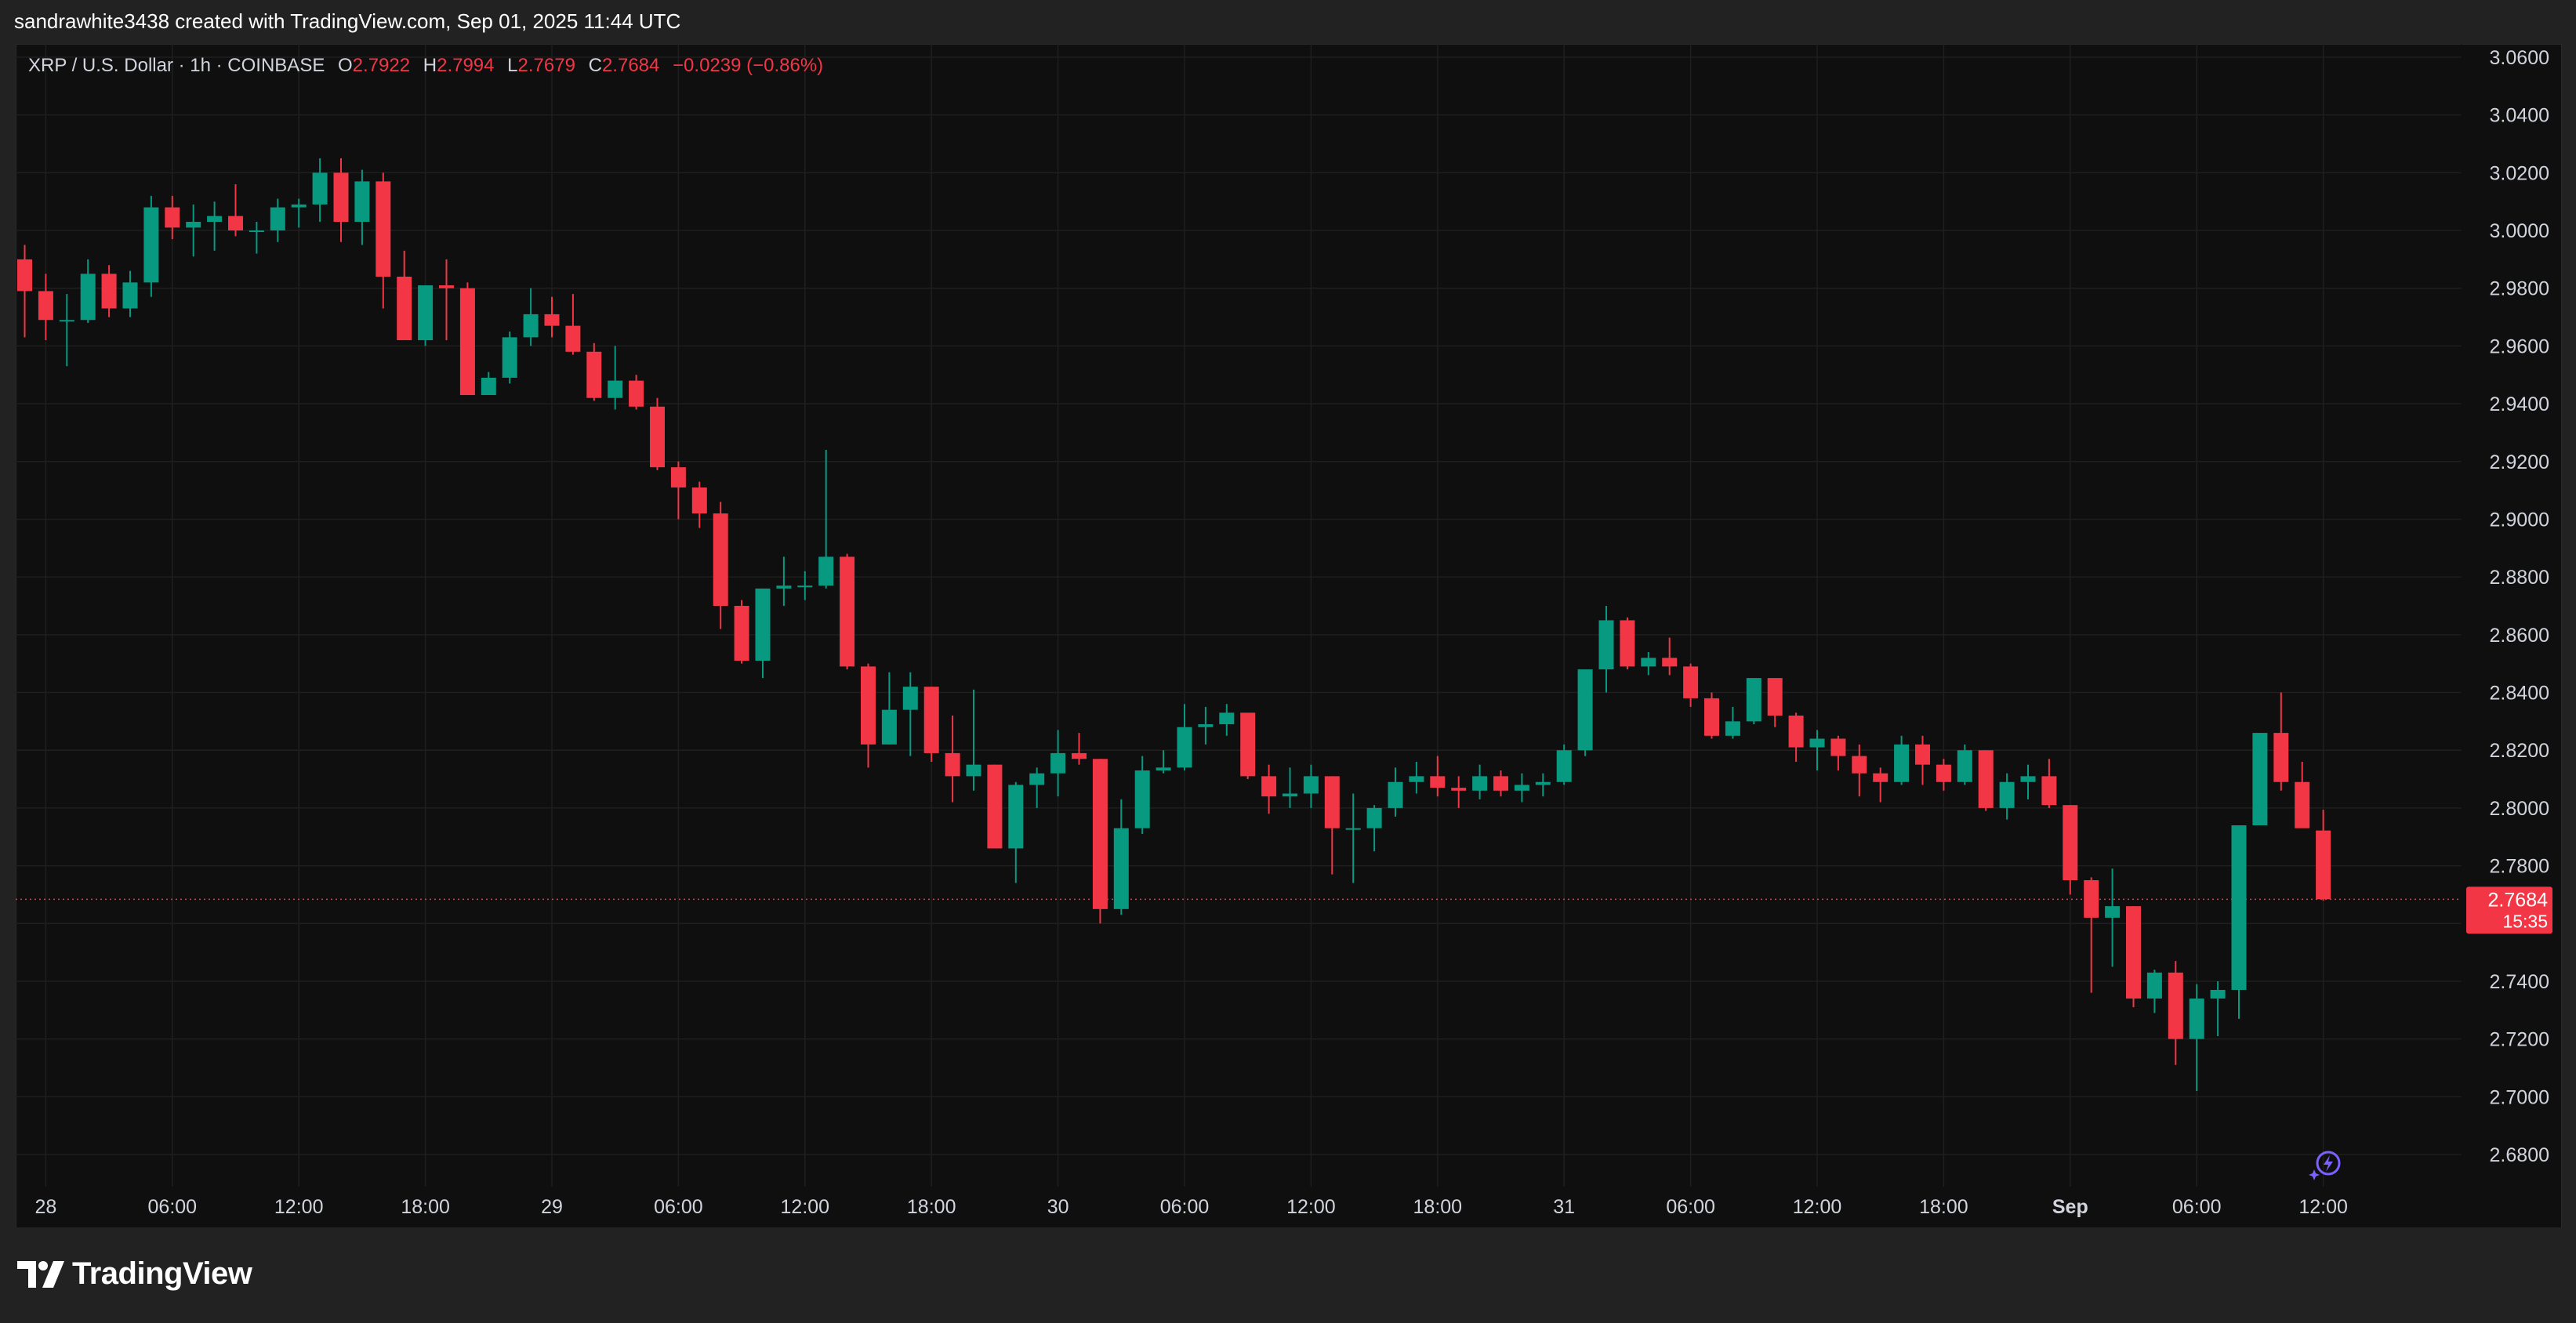 The width and height of the screenshot is (2576, 1323). What do you see at coordinates (2520, 578) in the screenshot?
I see `y-tick-label: 2.8800` at bounding box center [2520, 578].